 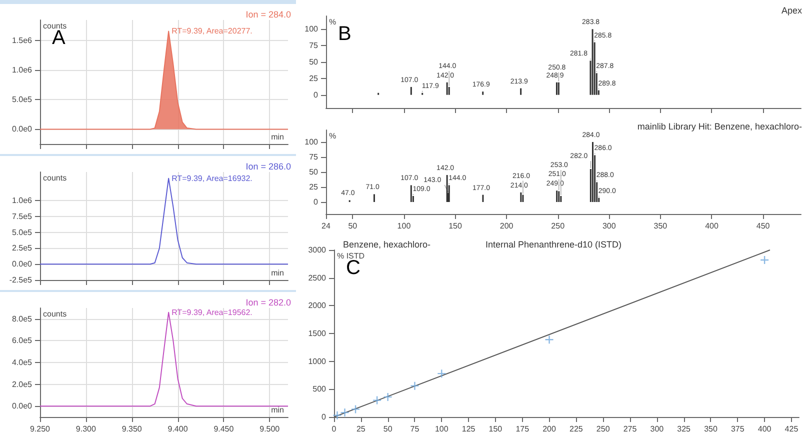 I want to click on chart-title: Ion = 284.0, so click(x=268, y=15).